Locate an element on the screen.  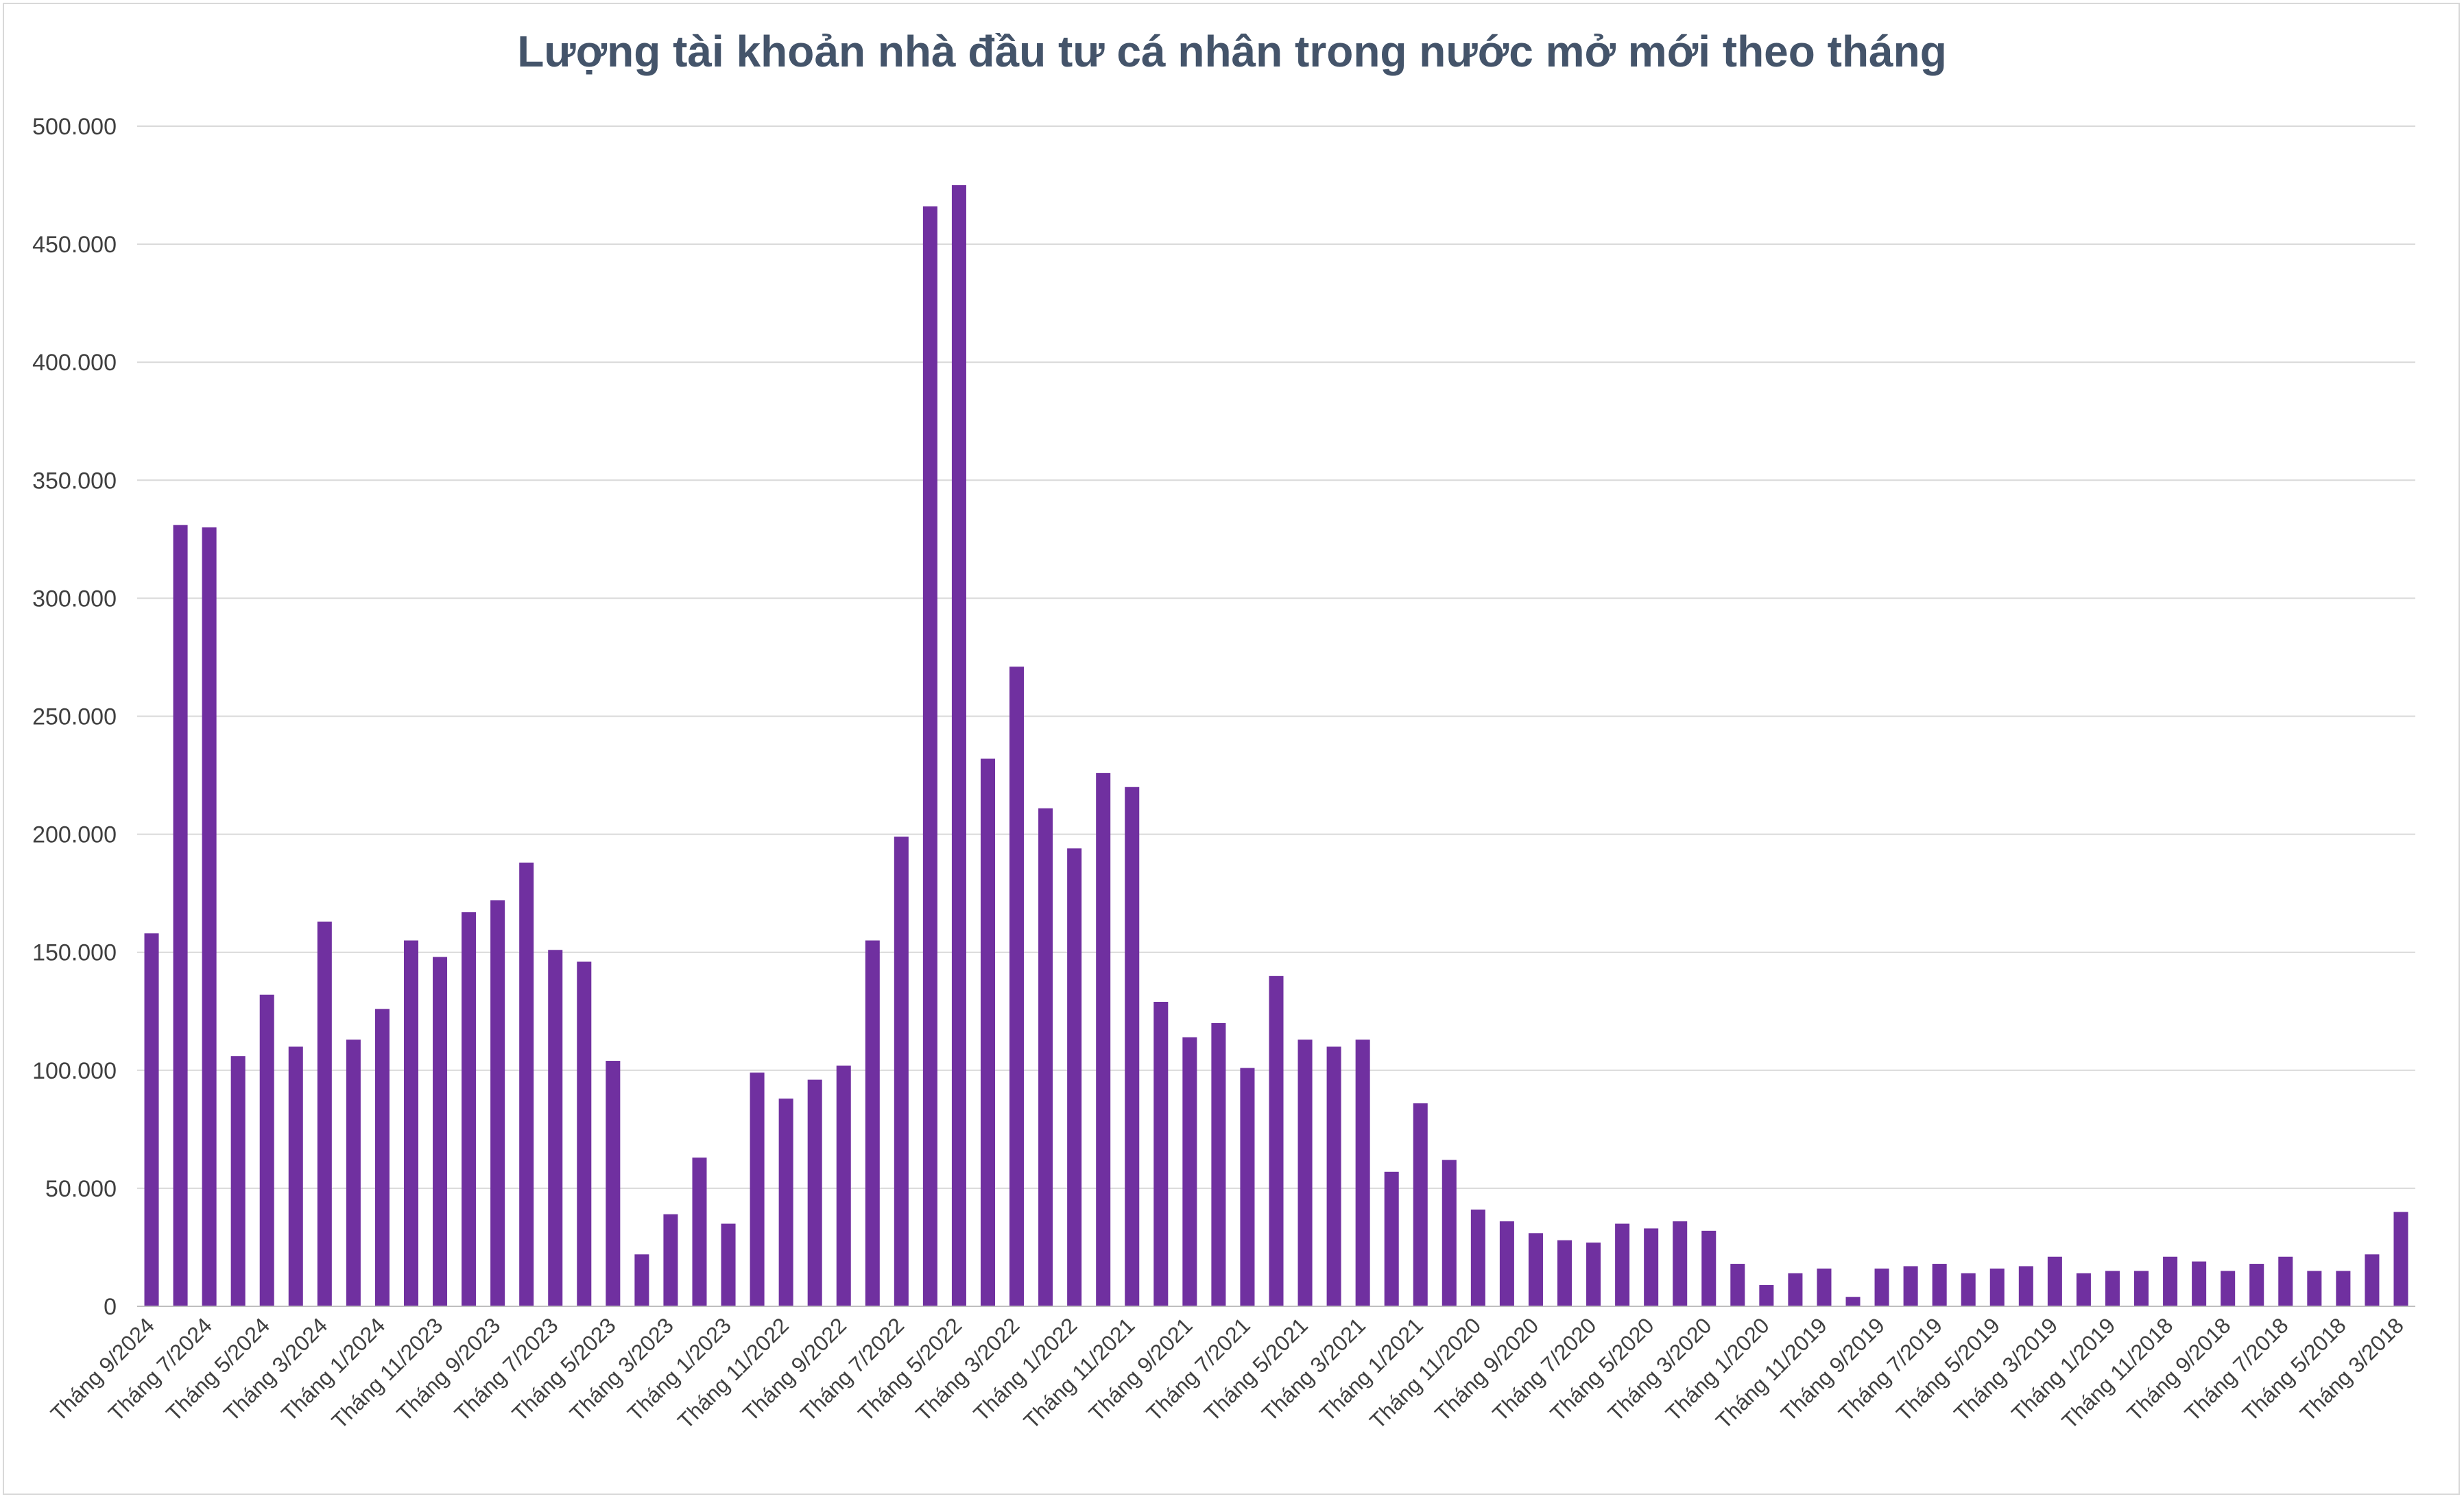
y-tick-label: 150.000 is located at coordinates (74, 953).